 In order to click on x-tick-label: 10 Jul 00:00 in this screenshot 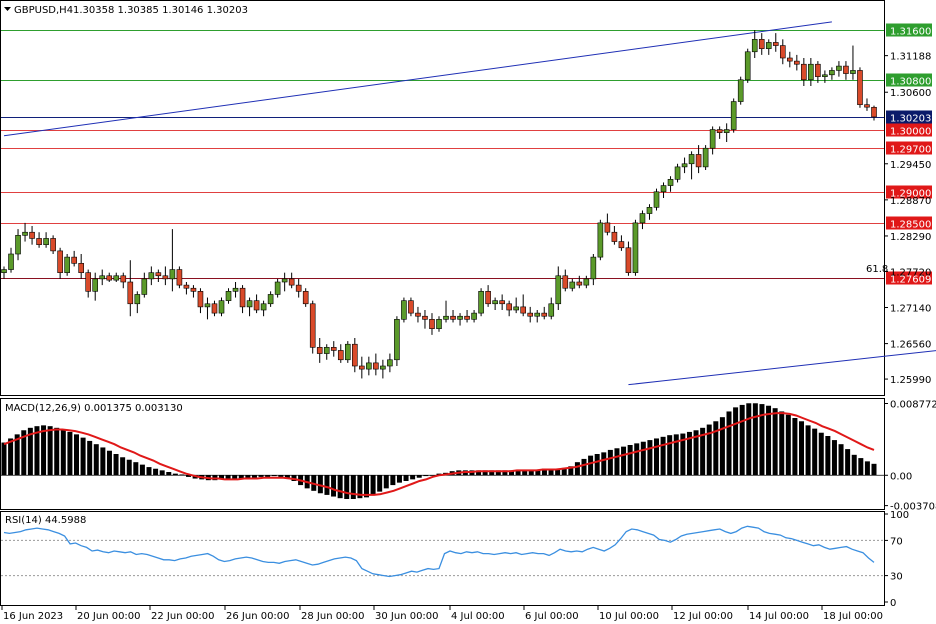, I will do `click(629, 616)`.